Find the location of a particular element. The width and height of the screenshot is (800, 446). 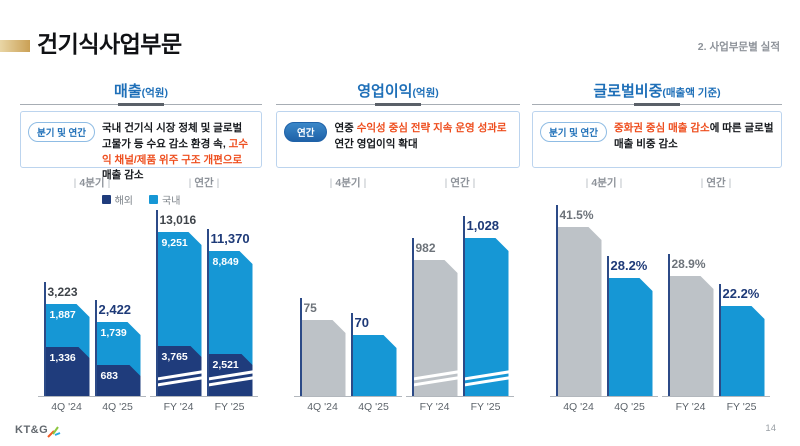

segment-label-domestic: 9,251 is located at coordinates (174, 243).